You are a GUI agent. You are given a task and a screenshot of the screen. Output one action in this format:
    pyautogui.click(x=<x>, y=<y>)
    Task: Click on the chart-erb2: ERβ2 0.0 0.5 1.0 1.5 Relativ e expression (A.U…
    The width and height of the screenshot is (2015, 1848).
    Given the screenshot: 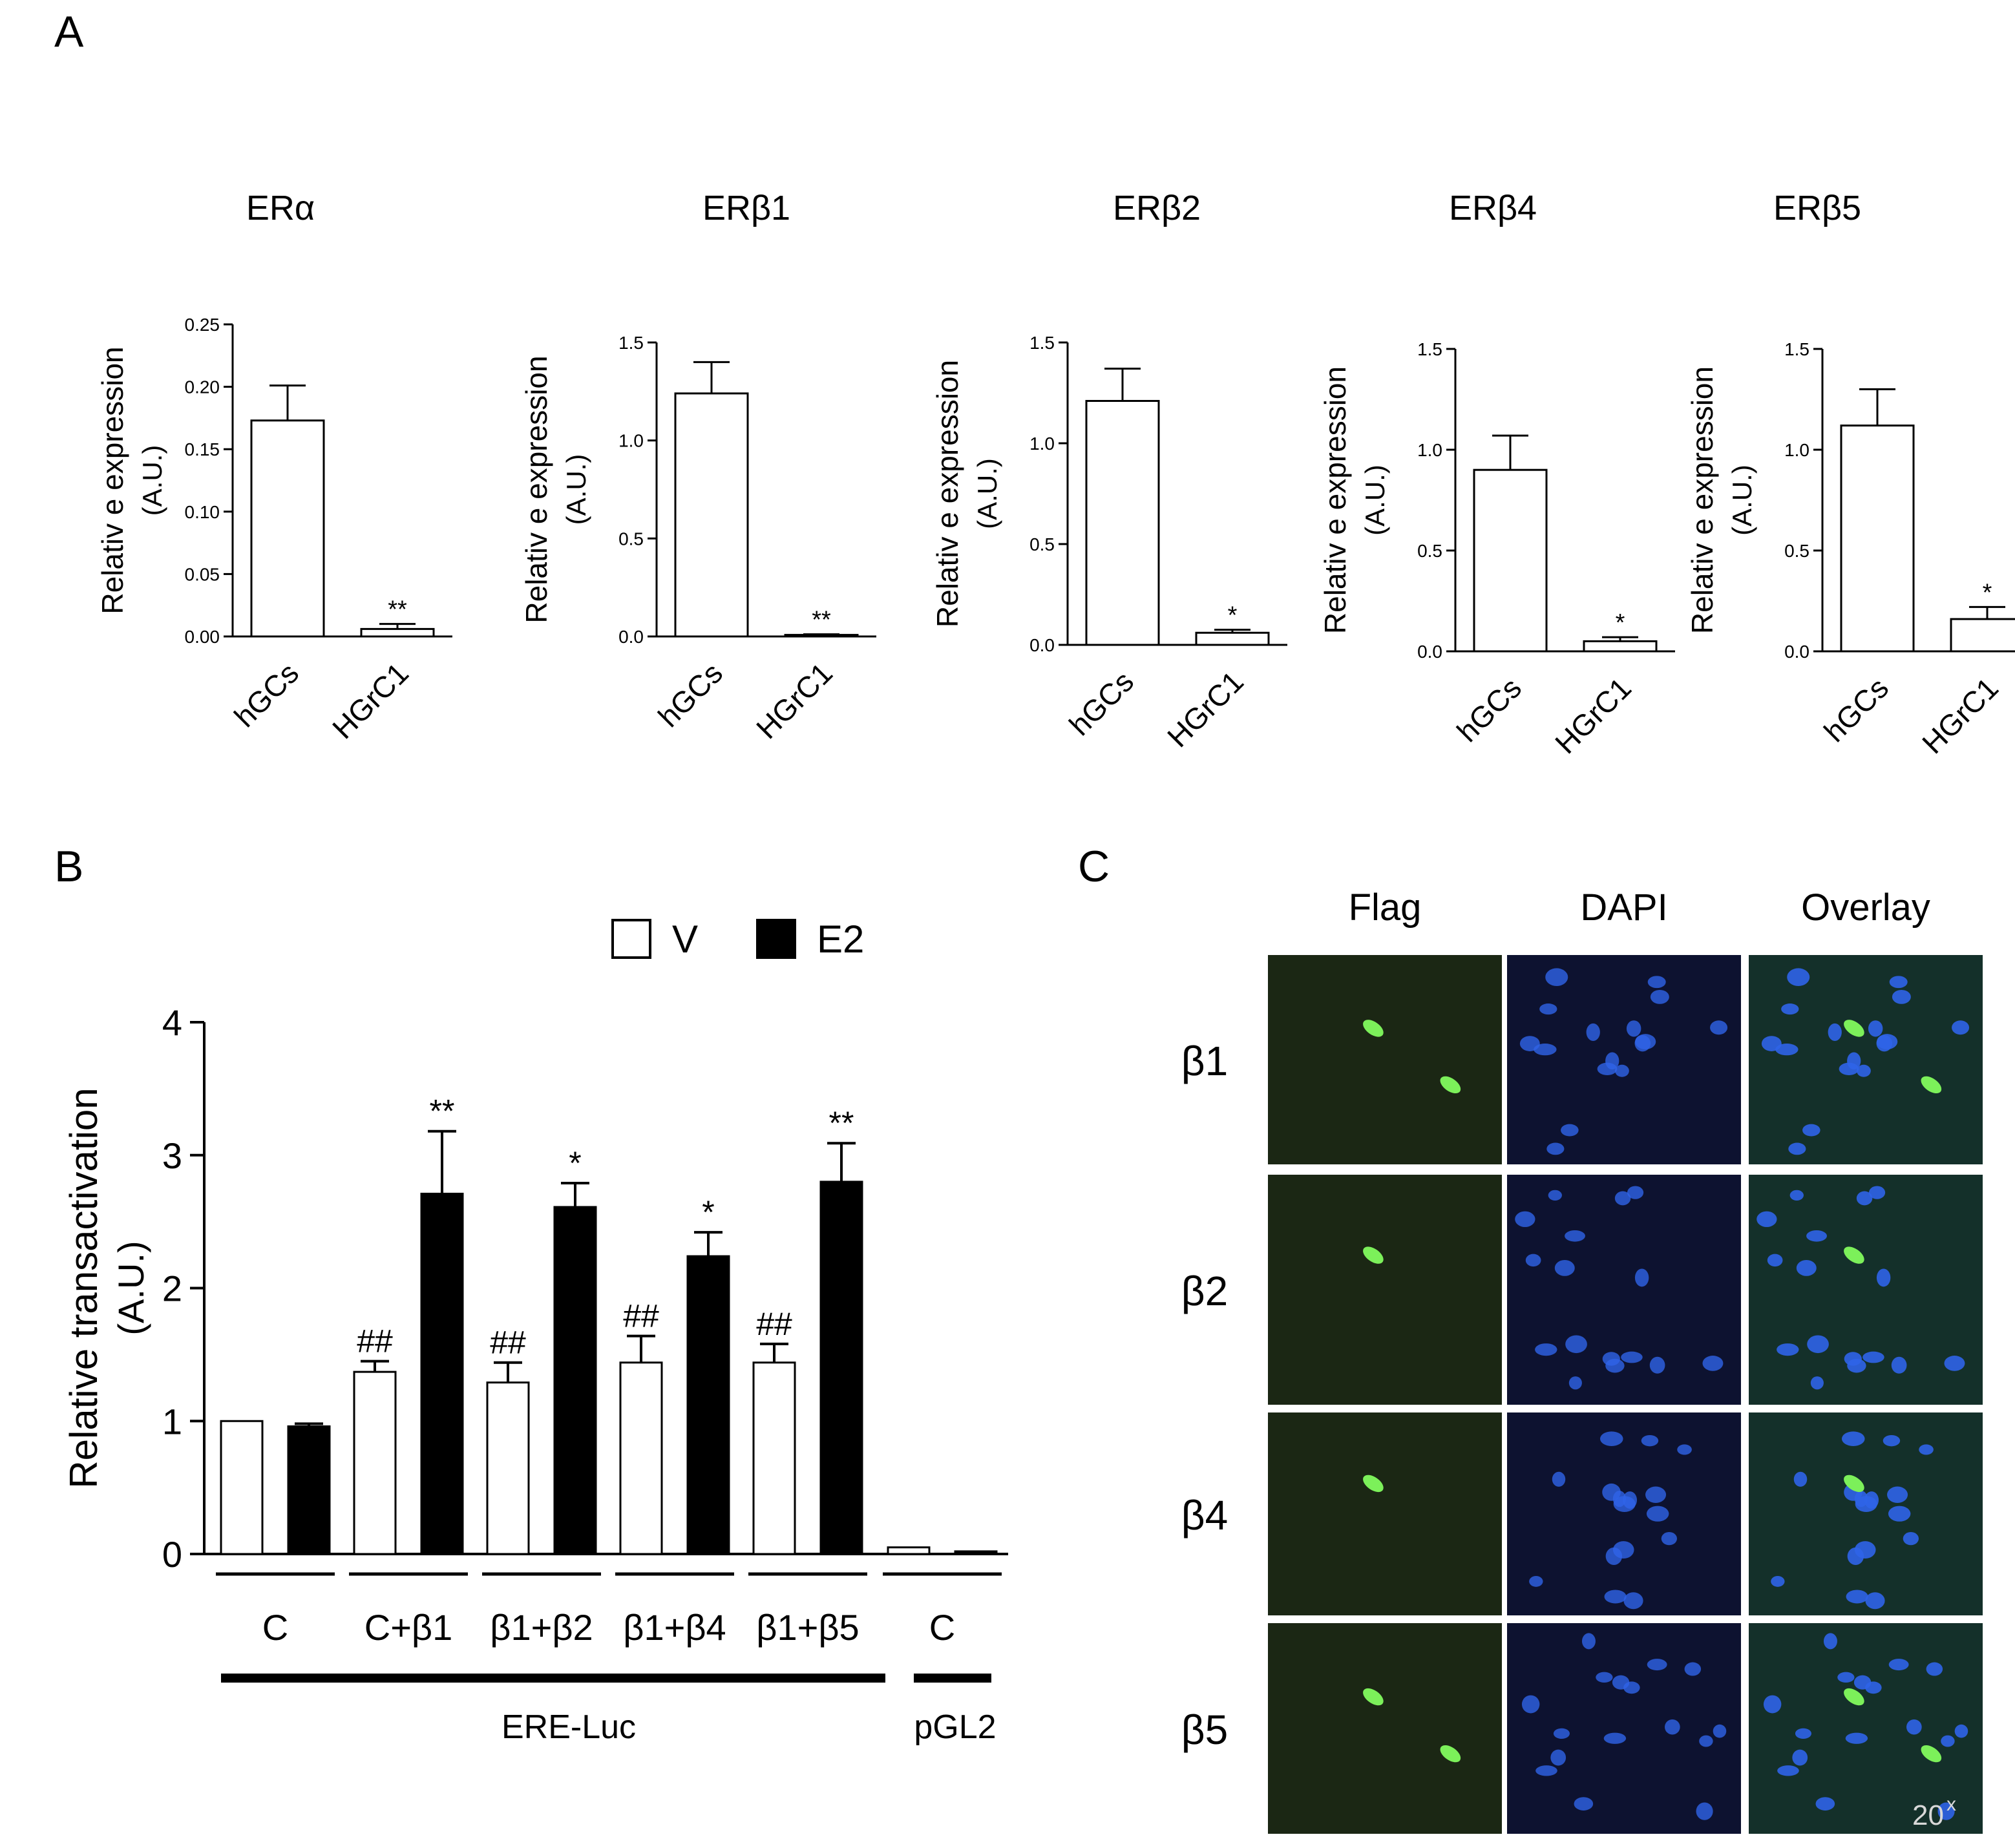 What is the action you would take?
    pyautogui.click(x=1109, y=471)
    